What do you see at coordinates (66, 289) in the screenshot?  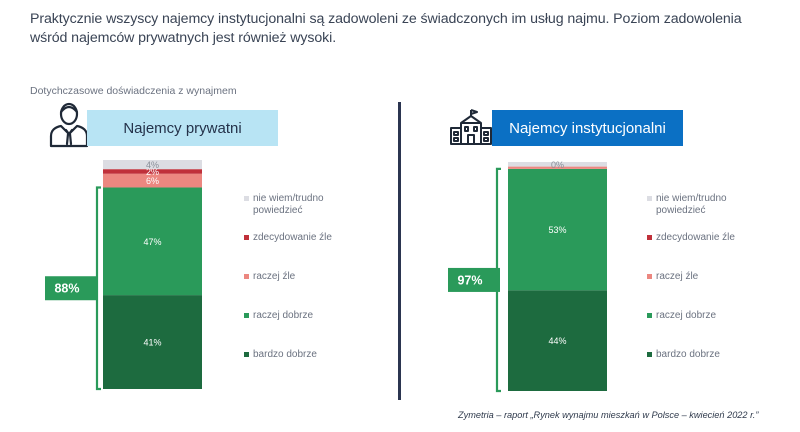 I see `satisfaction-total-label: 88%` at bounding box center [66, 289].